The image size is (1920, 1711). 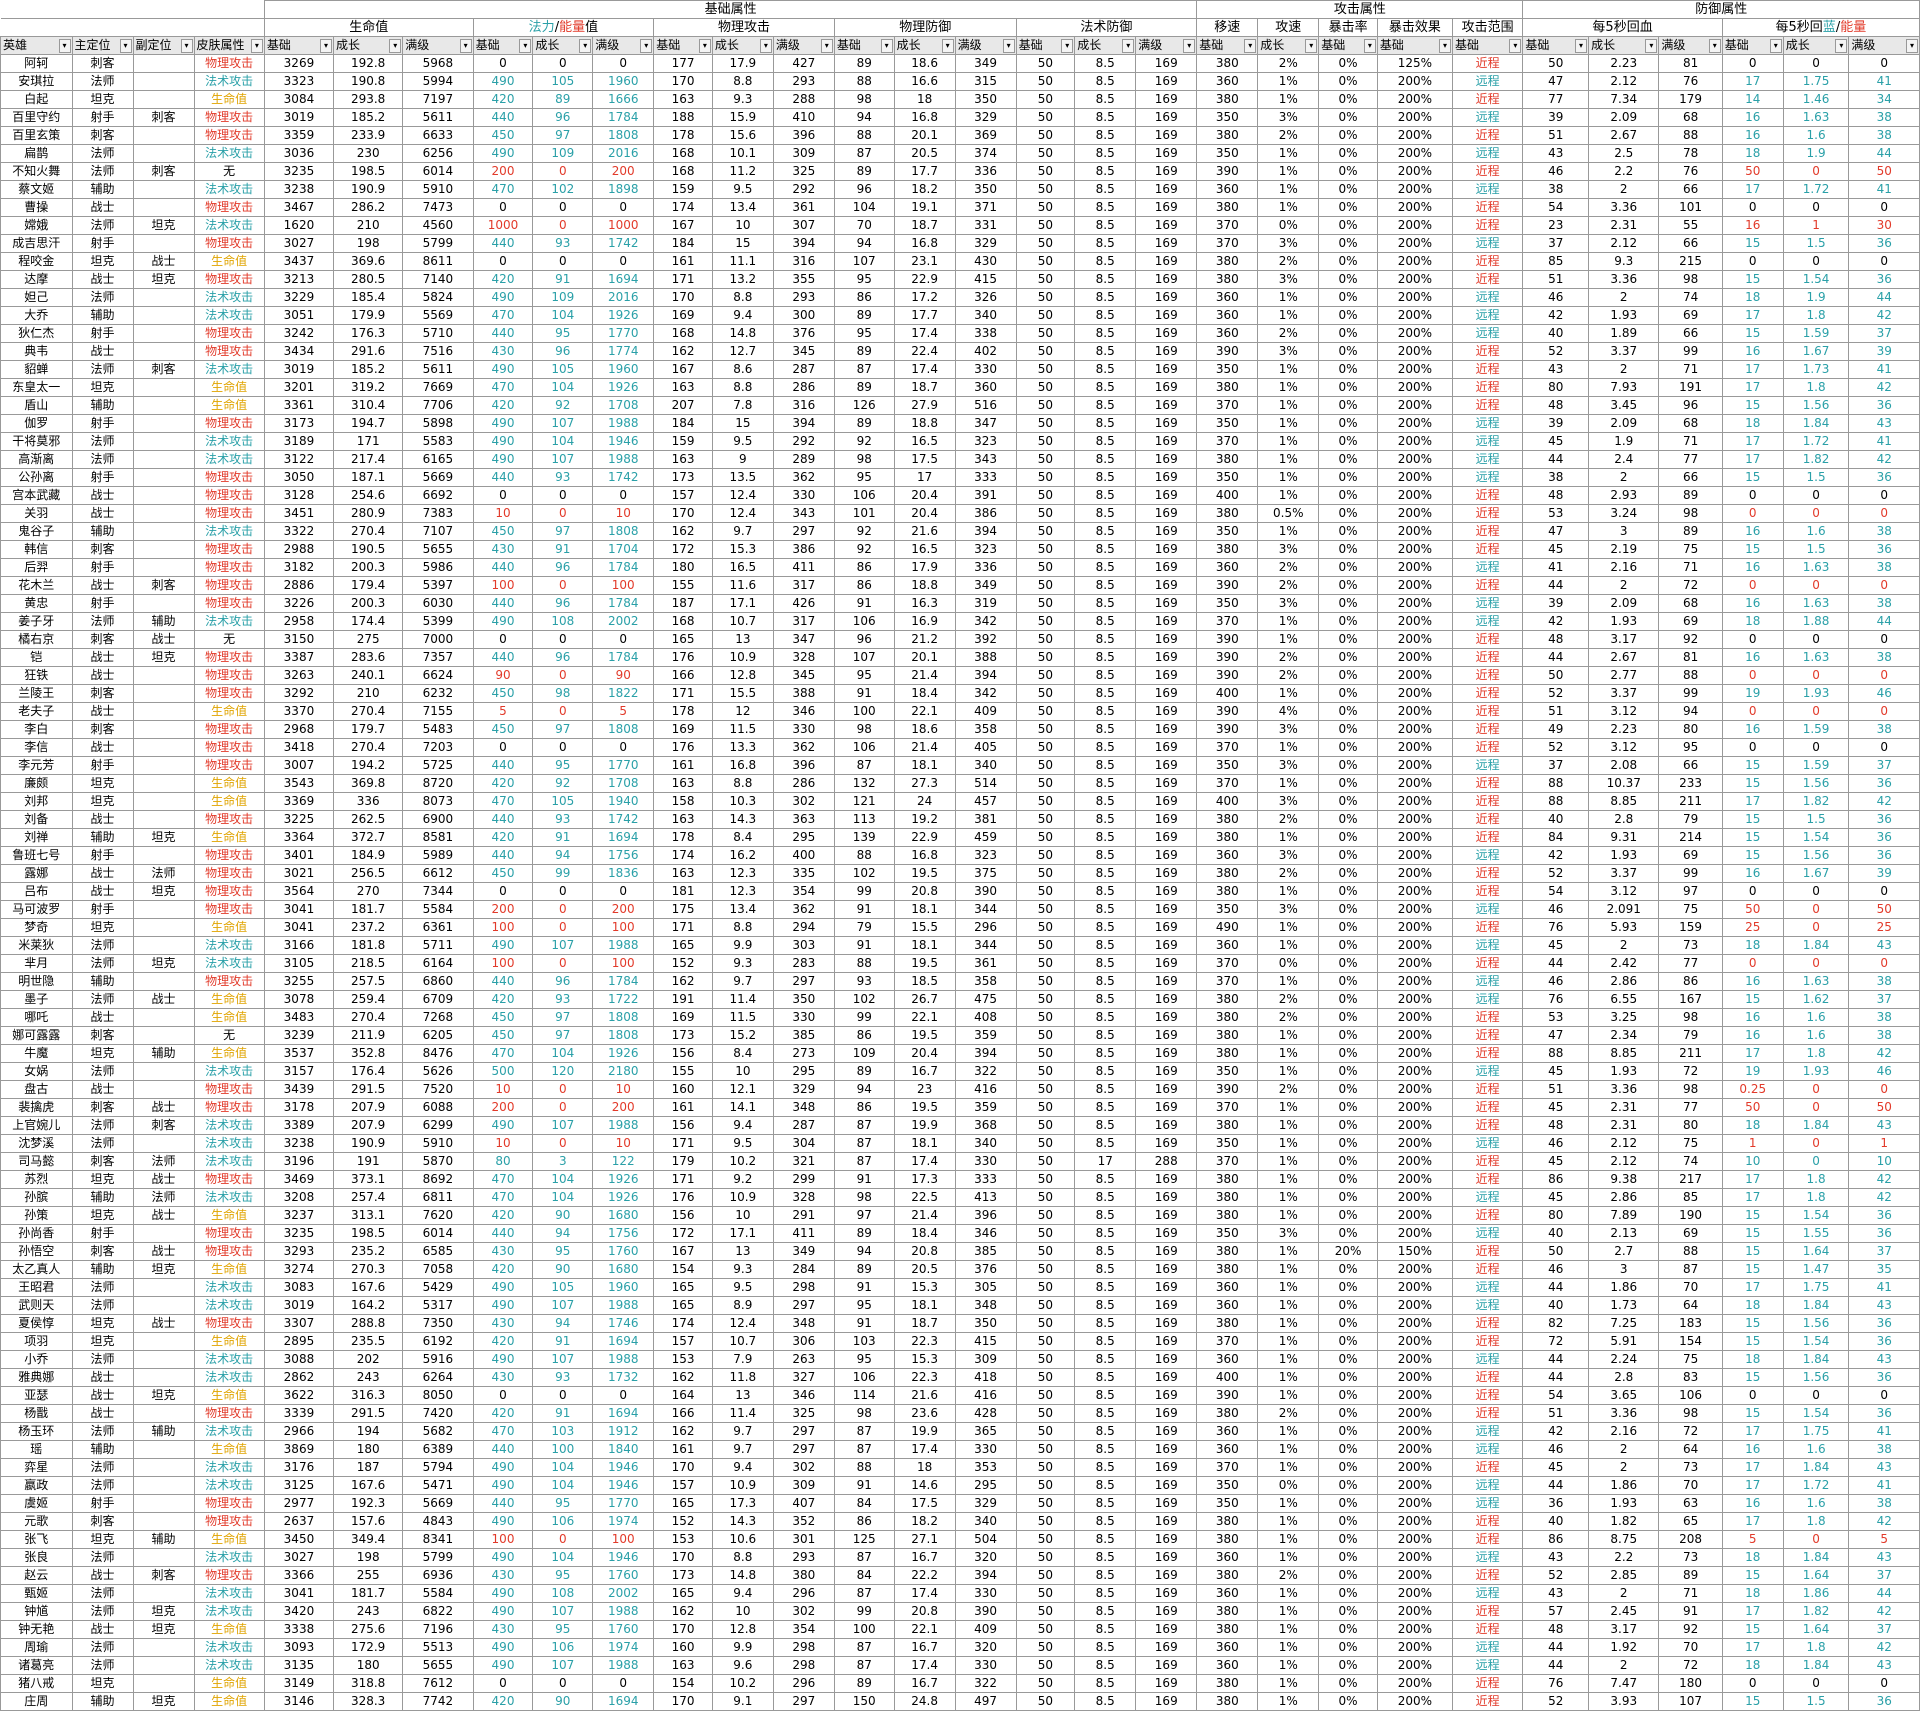 What do you see at coordinates (1414, 1575) in the screenshot?
I see `table-cell: 200%` at bounding box center [1414, 1575].